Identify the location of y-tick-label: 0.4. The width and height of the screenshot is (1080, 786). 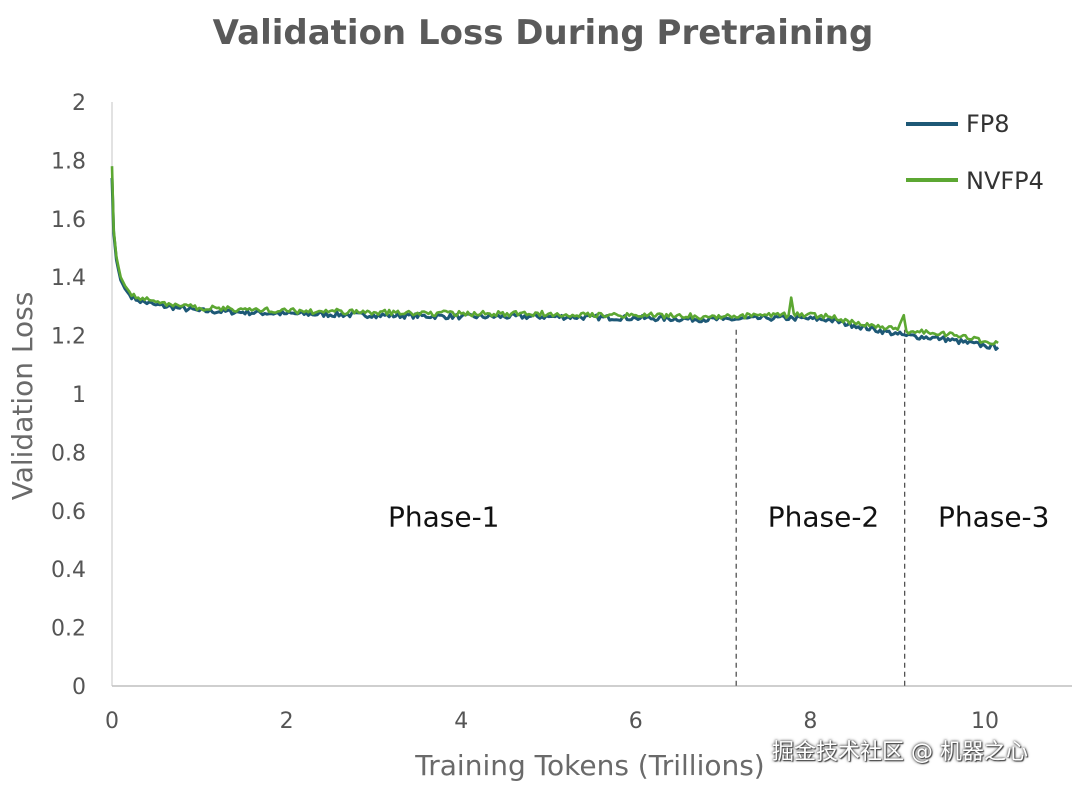
(68, 570).